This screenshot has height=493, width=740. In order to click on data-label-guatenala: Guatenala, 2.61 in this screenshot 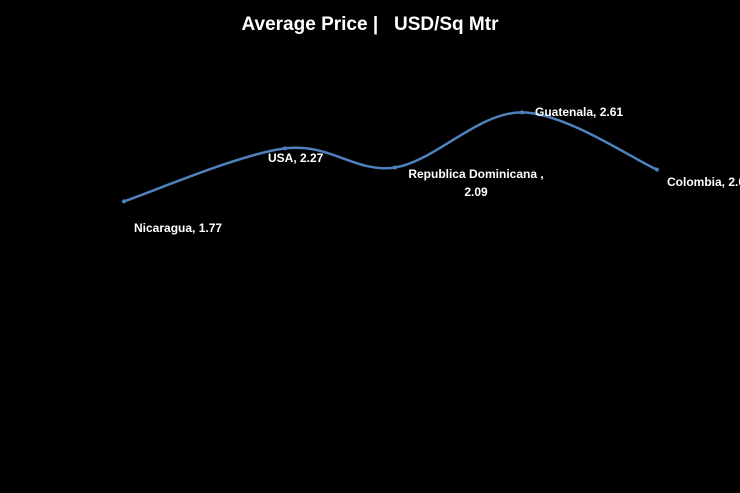, I will do `click(579, 112)`.